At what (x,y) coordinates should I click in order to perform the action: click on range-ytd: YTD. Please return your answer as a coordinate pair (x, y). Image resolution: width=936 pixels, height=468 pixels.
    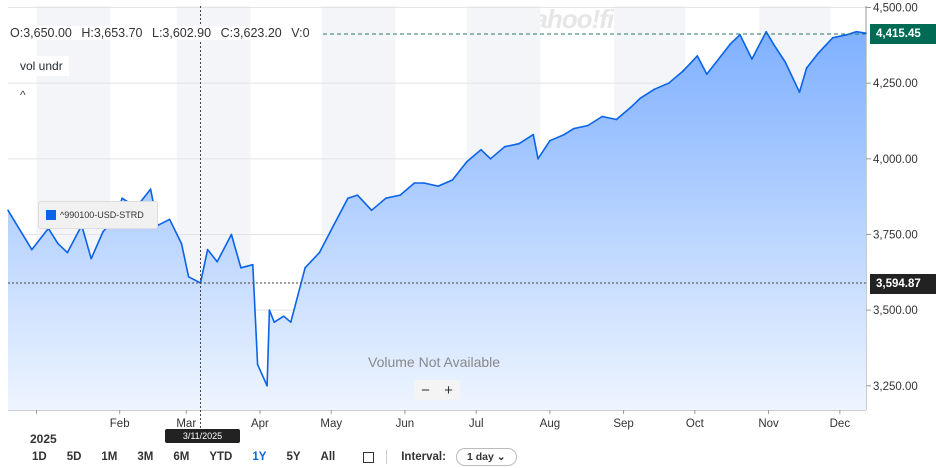
    Looking at the image, I should click on (221, 457).